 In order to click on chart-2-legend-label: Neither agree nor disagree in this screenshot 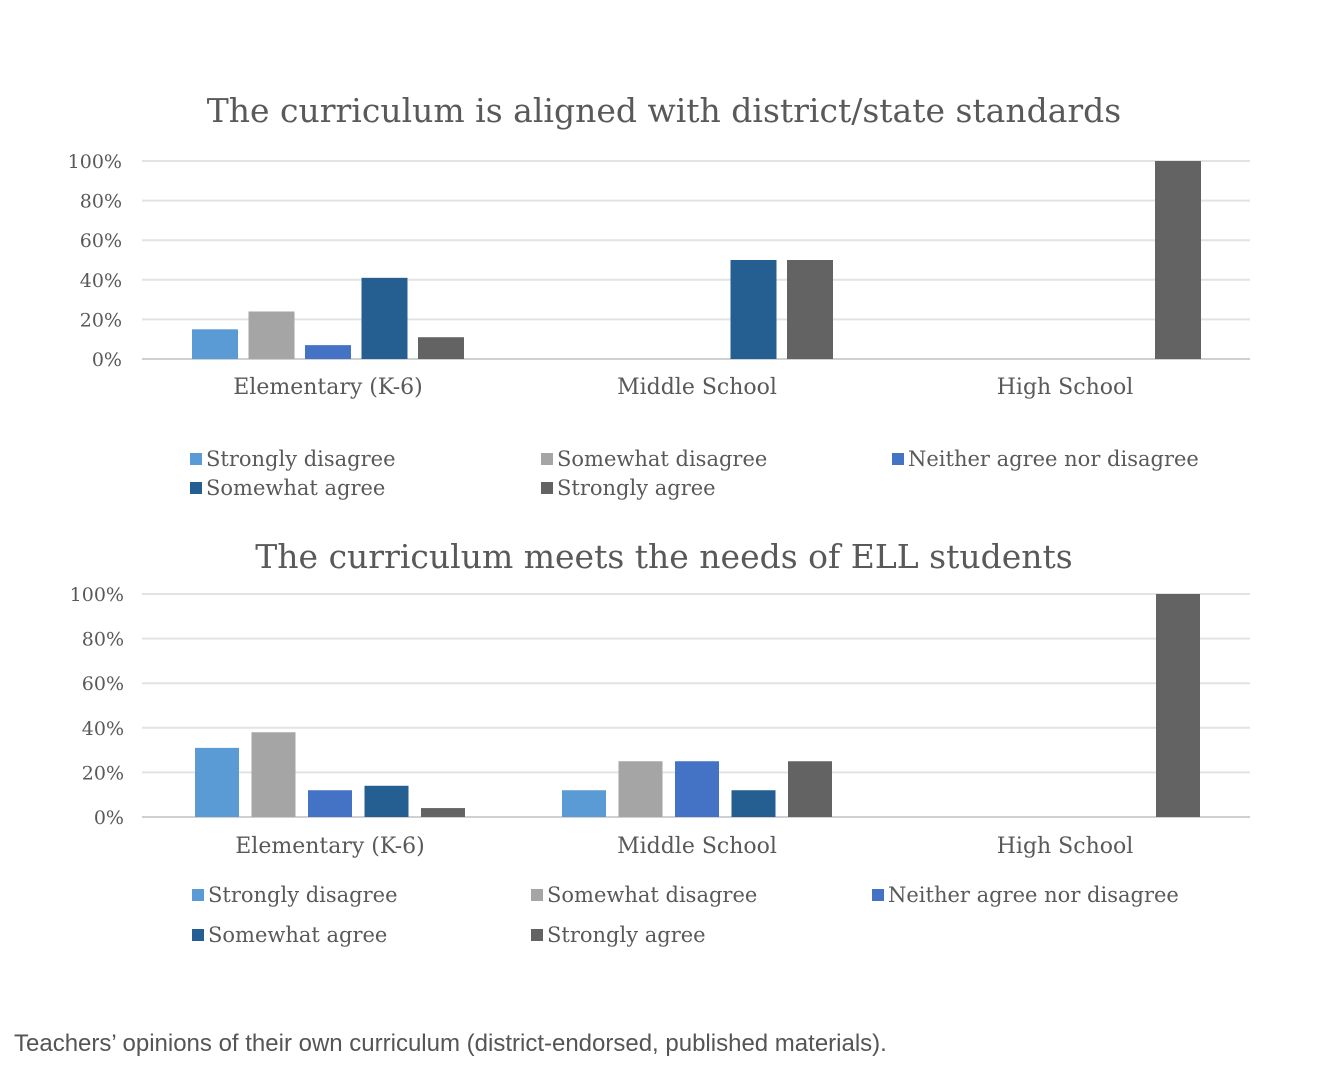, I will do `click(1033, 895)`.